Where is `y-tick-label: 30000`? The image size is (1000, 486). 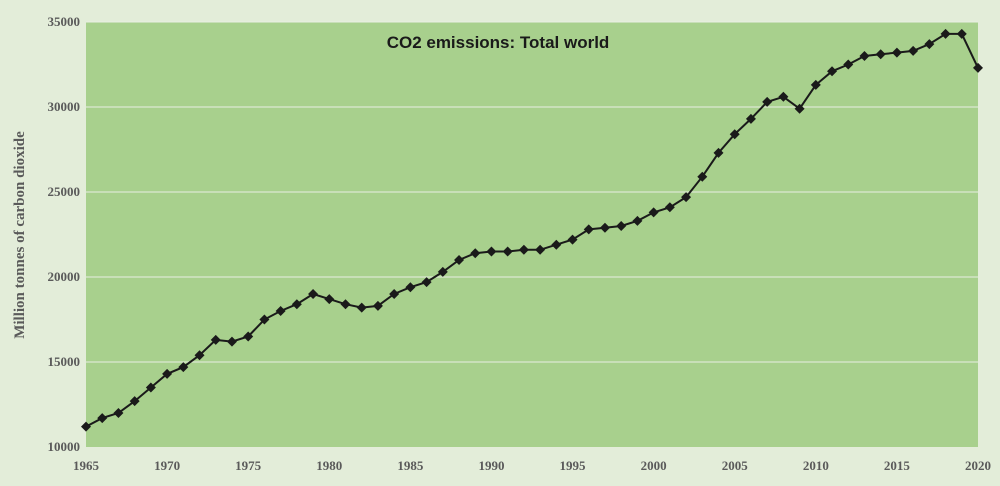 y-tick-label: 30000 is located at coordinates (64, 106).